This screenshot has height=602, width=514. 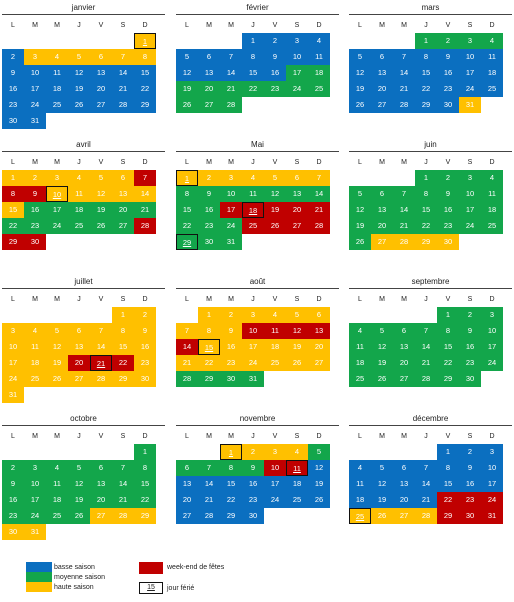 I want to click on day-cell-holiday: 29, so click(x=187, y=242).